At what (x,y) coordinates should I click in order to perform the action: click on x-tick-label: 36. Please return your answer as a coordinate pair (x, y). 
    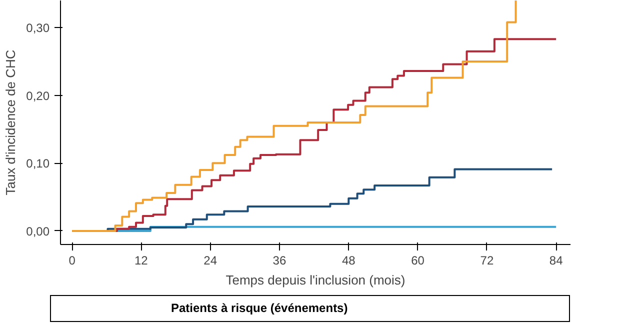
    Looking at the image, I should click on (279, 261).